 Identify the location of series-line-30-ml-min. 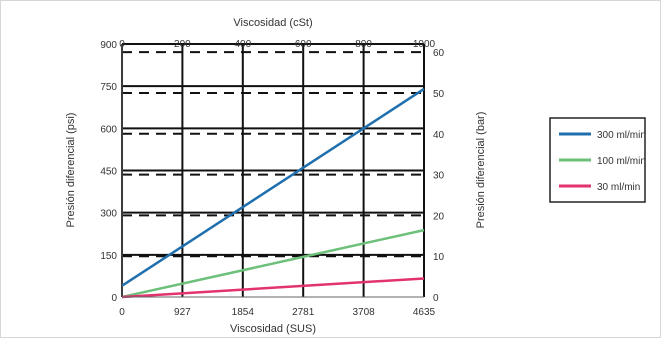
(273, 288).